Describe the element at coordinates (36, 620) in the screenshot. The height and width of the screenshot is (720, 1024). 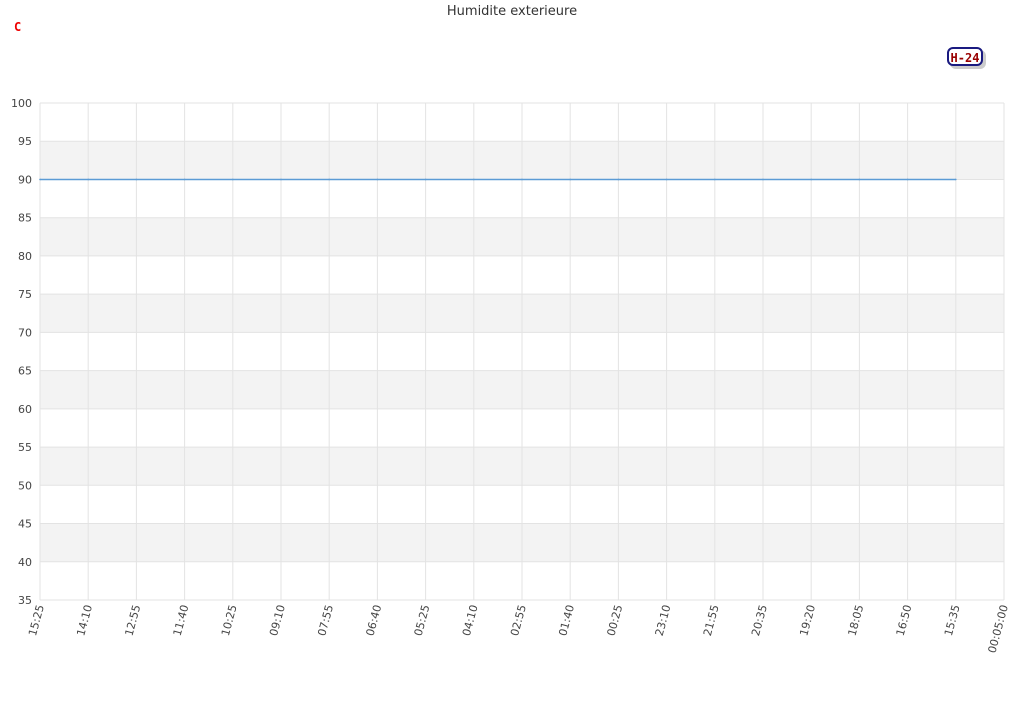
I see `x-tick-label: 15:25` at that location.